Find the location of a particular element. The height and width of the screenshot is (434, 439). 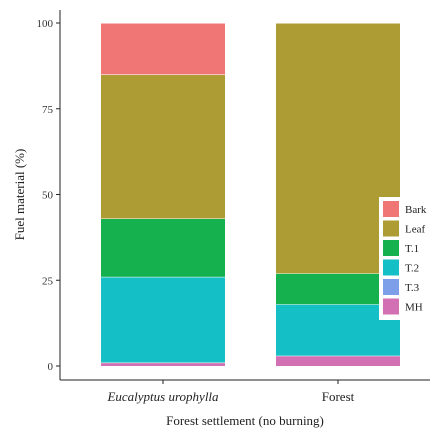

legend-swatch-bark is located at coordinates (391, 209).